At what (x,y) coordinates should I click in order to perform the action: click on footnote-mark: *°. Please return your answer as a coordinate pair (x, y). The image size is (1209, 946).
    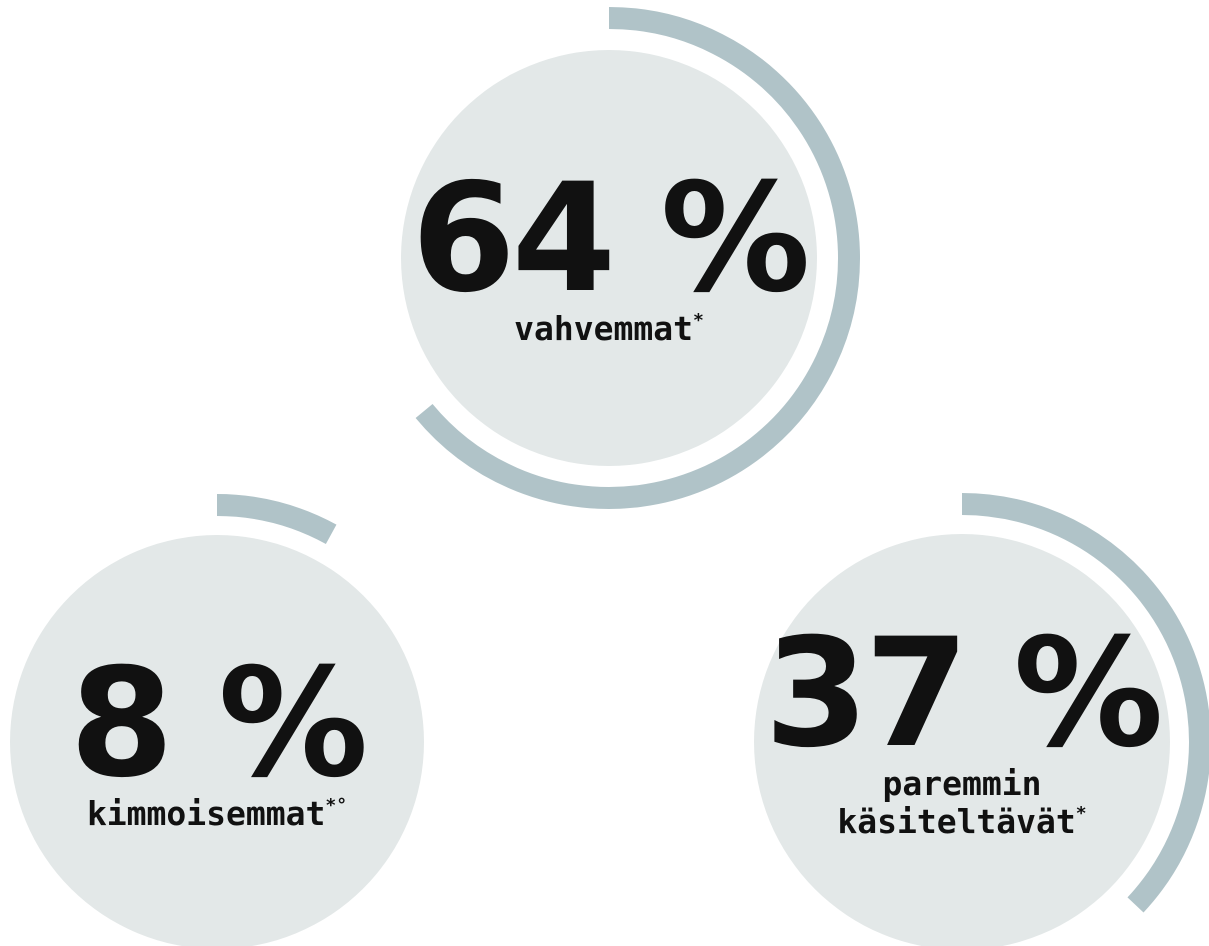
    Looking at the image, I should click on (336, 805).